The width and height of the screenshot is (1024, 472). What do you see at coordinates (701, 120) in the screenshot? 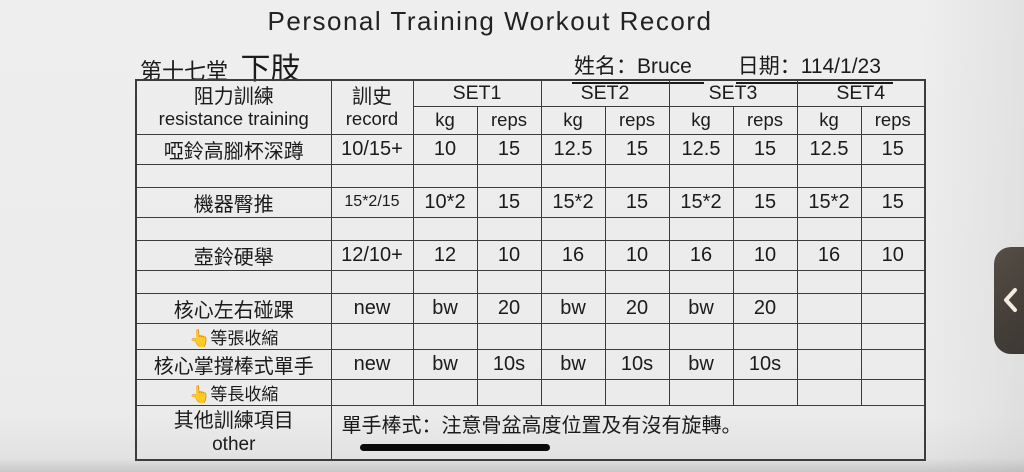
I see `header-kg-set3: kg` at bounding box center [701, 120].